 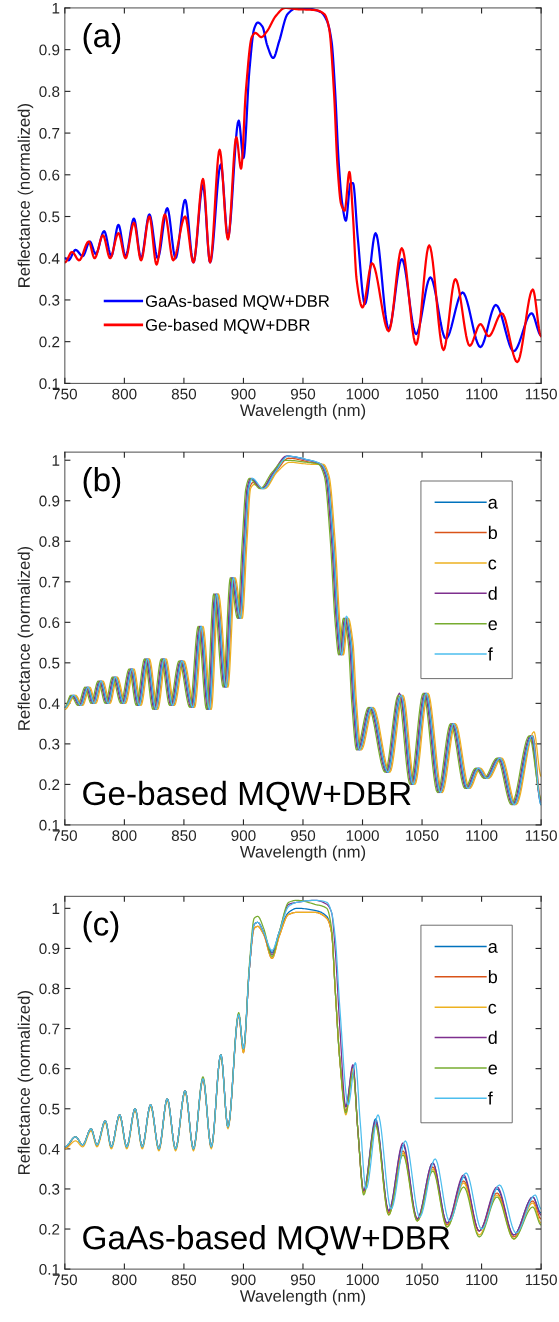 I want to click on legend-label: GaAs-based MQW+DBR, so click(x=237, y=302).